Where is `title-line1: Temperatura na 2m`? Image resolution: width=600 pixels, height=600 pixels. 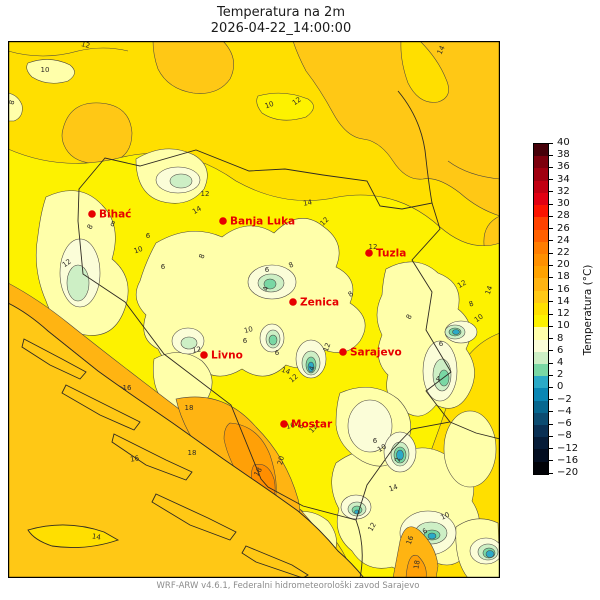 title-line1: Temperatura na 2m is located at coordinates (280, 12).